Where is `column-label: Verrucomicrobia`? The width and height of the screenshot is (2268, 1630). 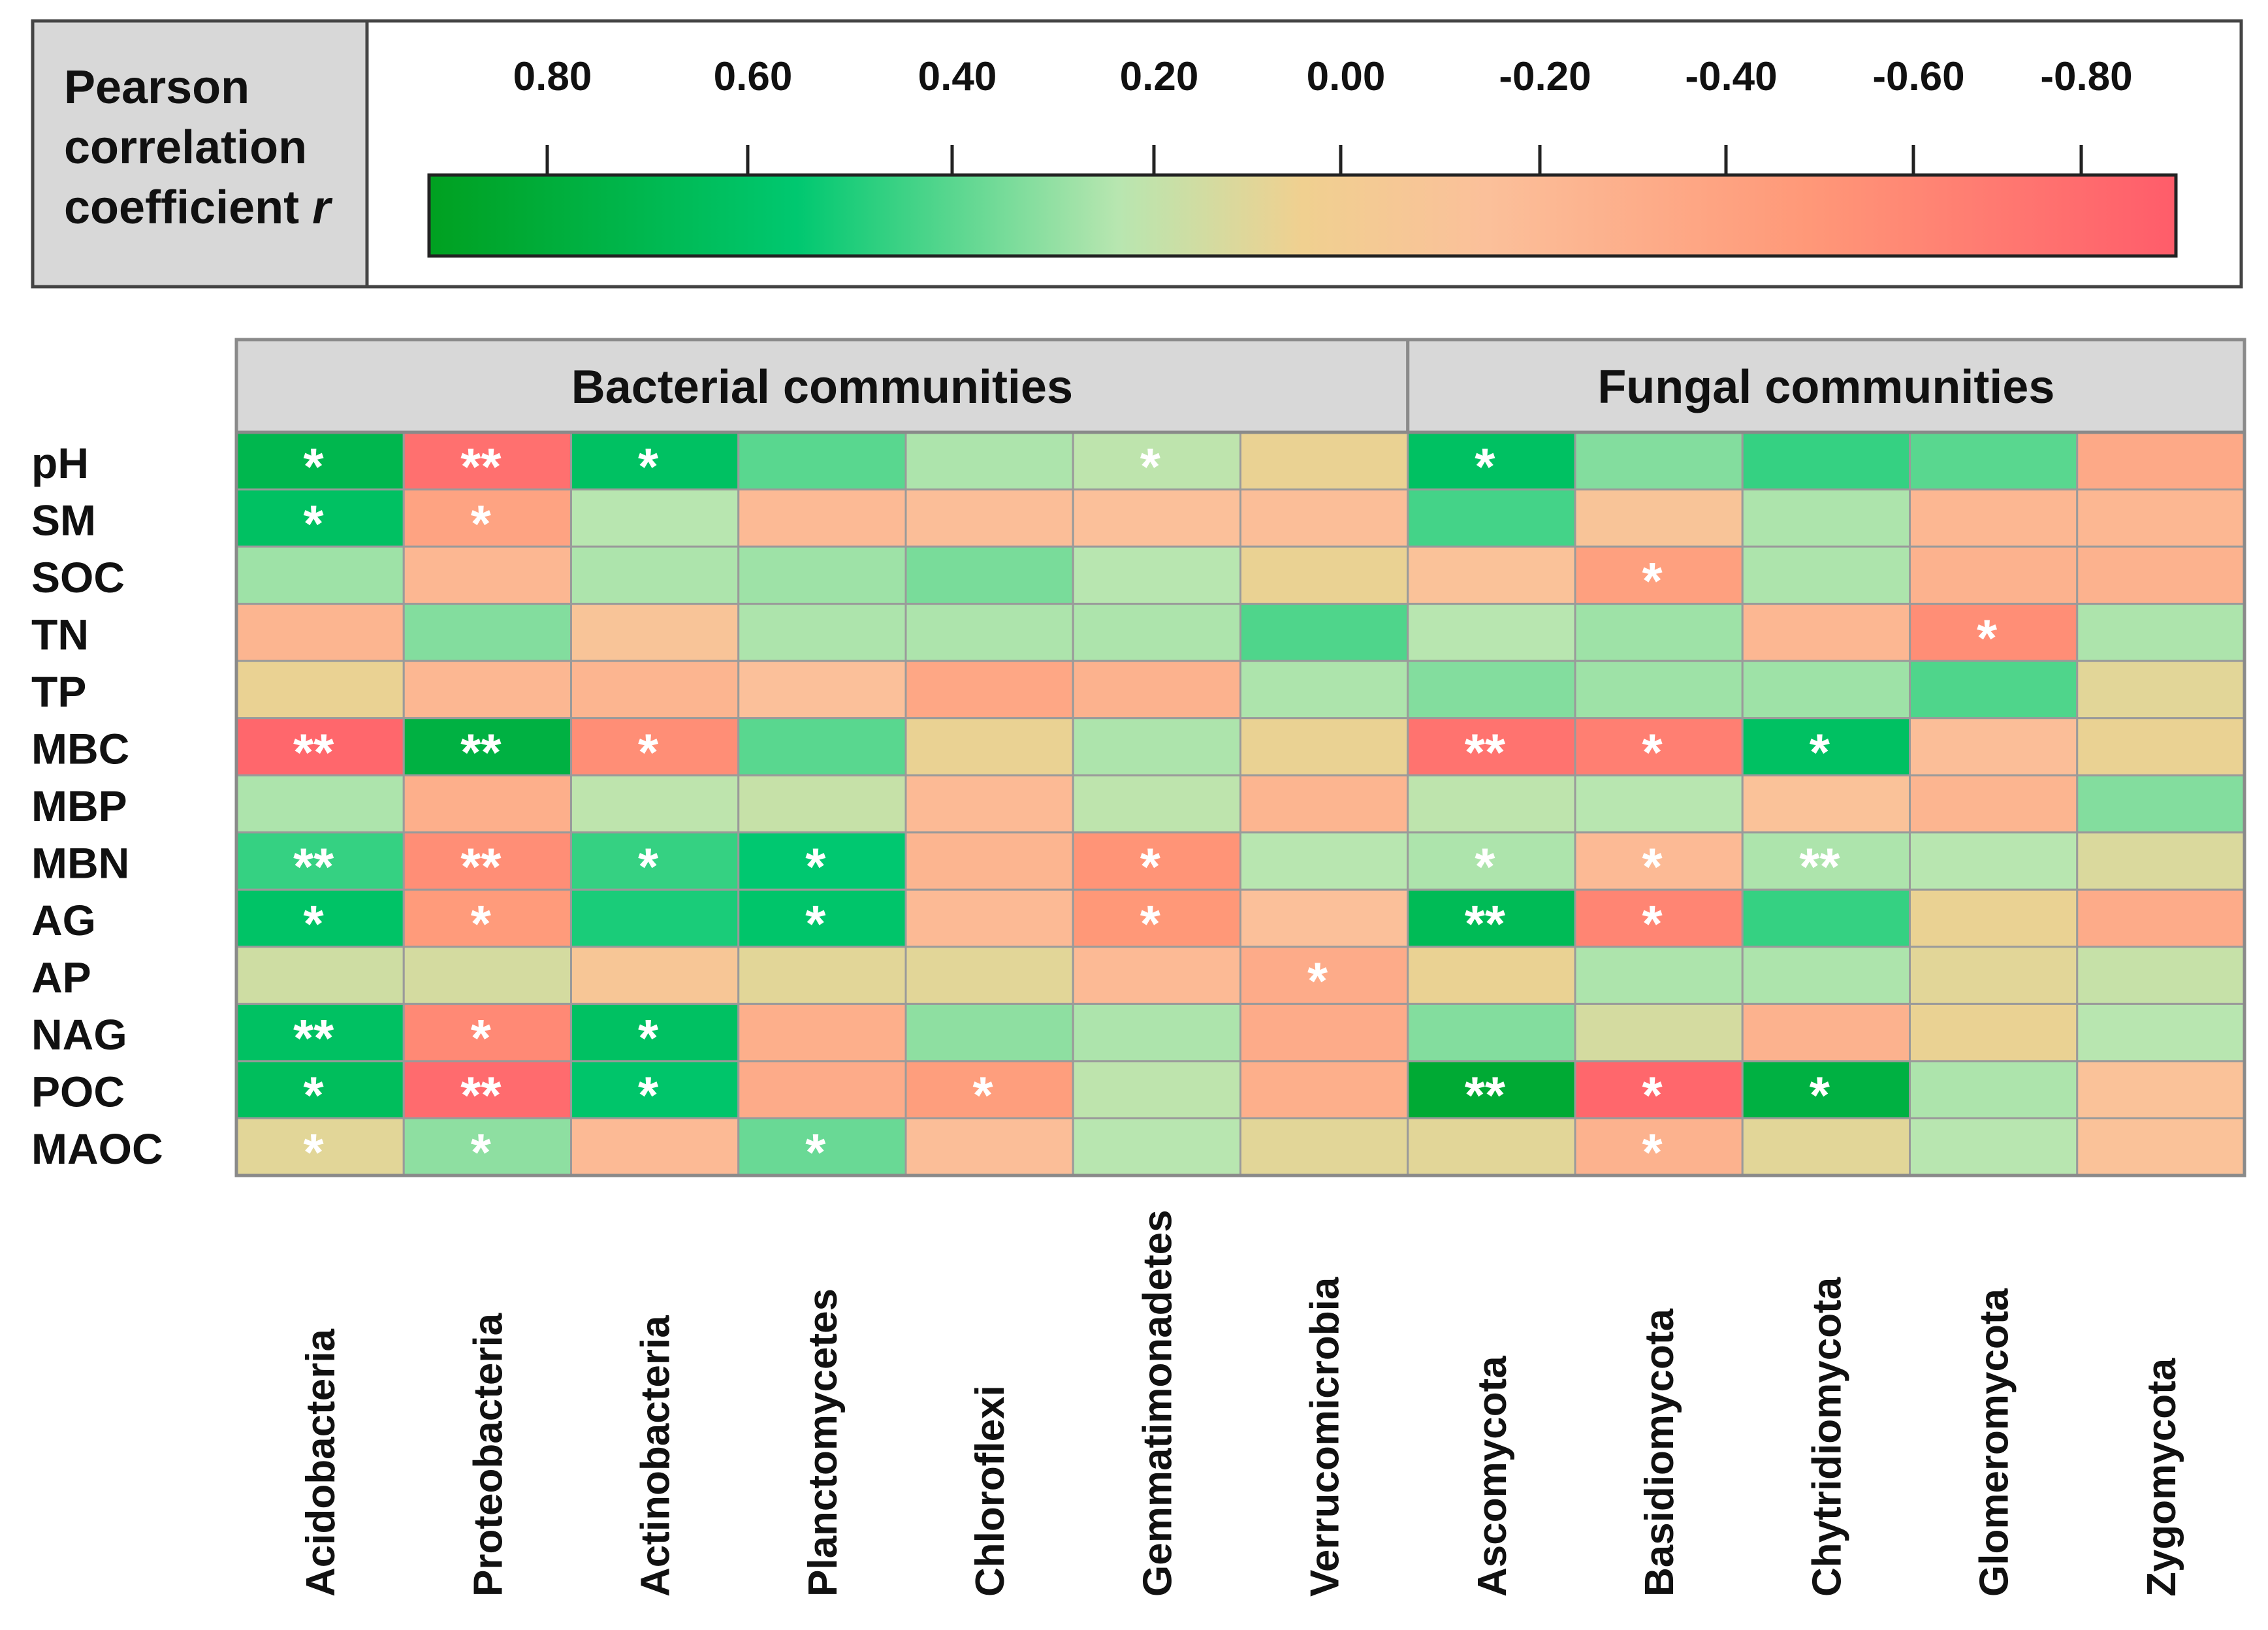
column-label: Verrucomicrobia is located at coordinates (1325, 1437).